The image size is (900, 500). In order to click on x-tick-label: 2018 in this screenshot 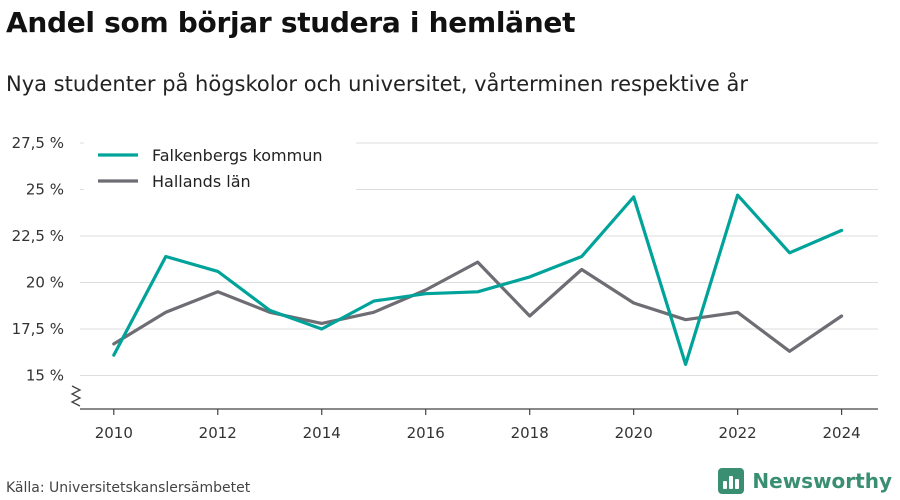, I will do `click(530, 433)`.